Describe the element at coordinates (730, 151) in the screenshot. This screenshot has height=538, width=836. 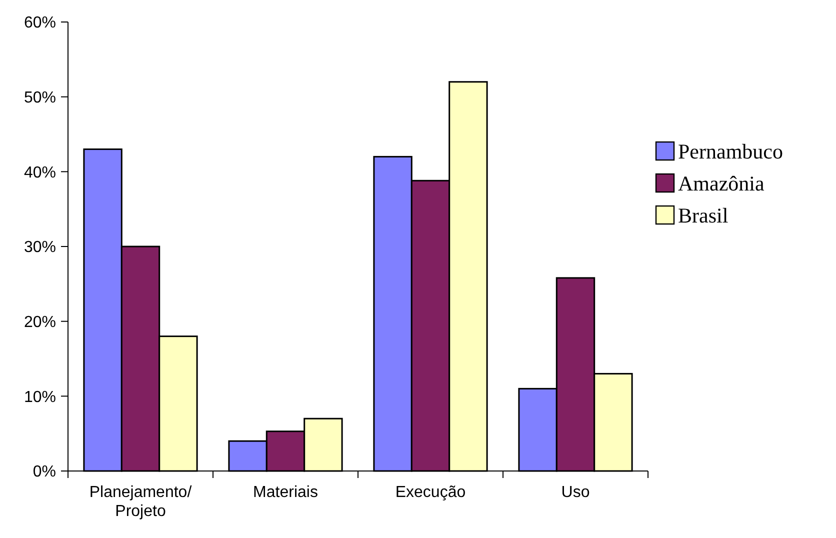
I see `legend-label: Pernambuco` at that location.